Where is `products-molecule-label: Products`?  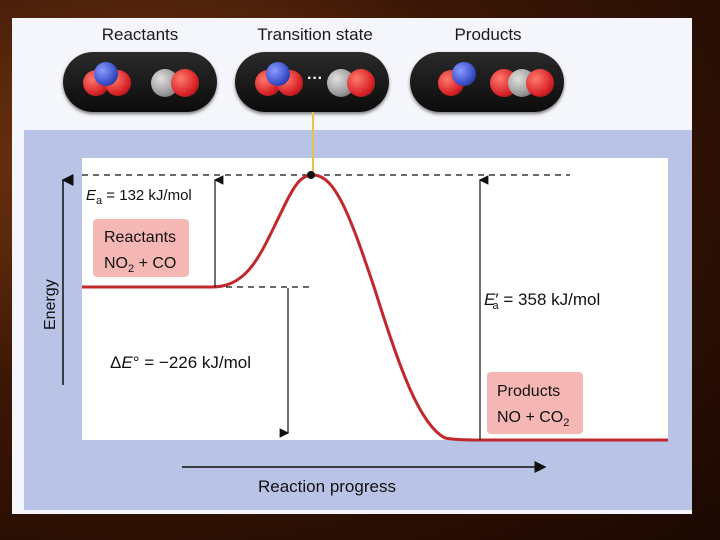
products-molecule-label: Products is located at coordinates (488, 34).